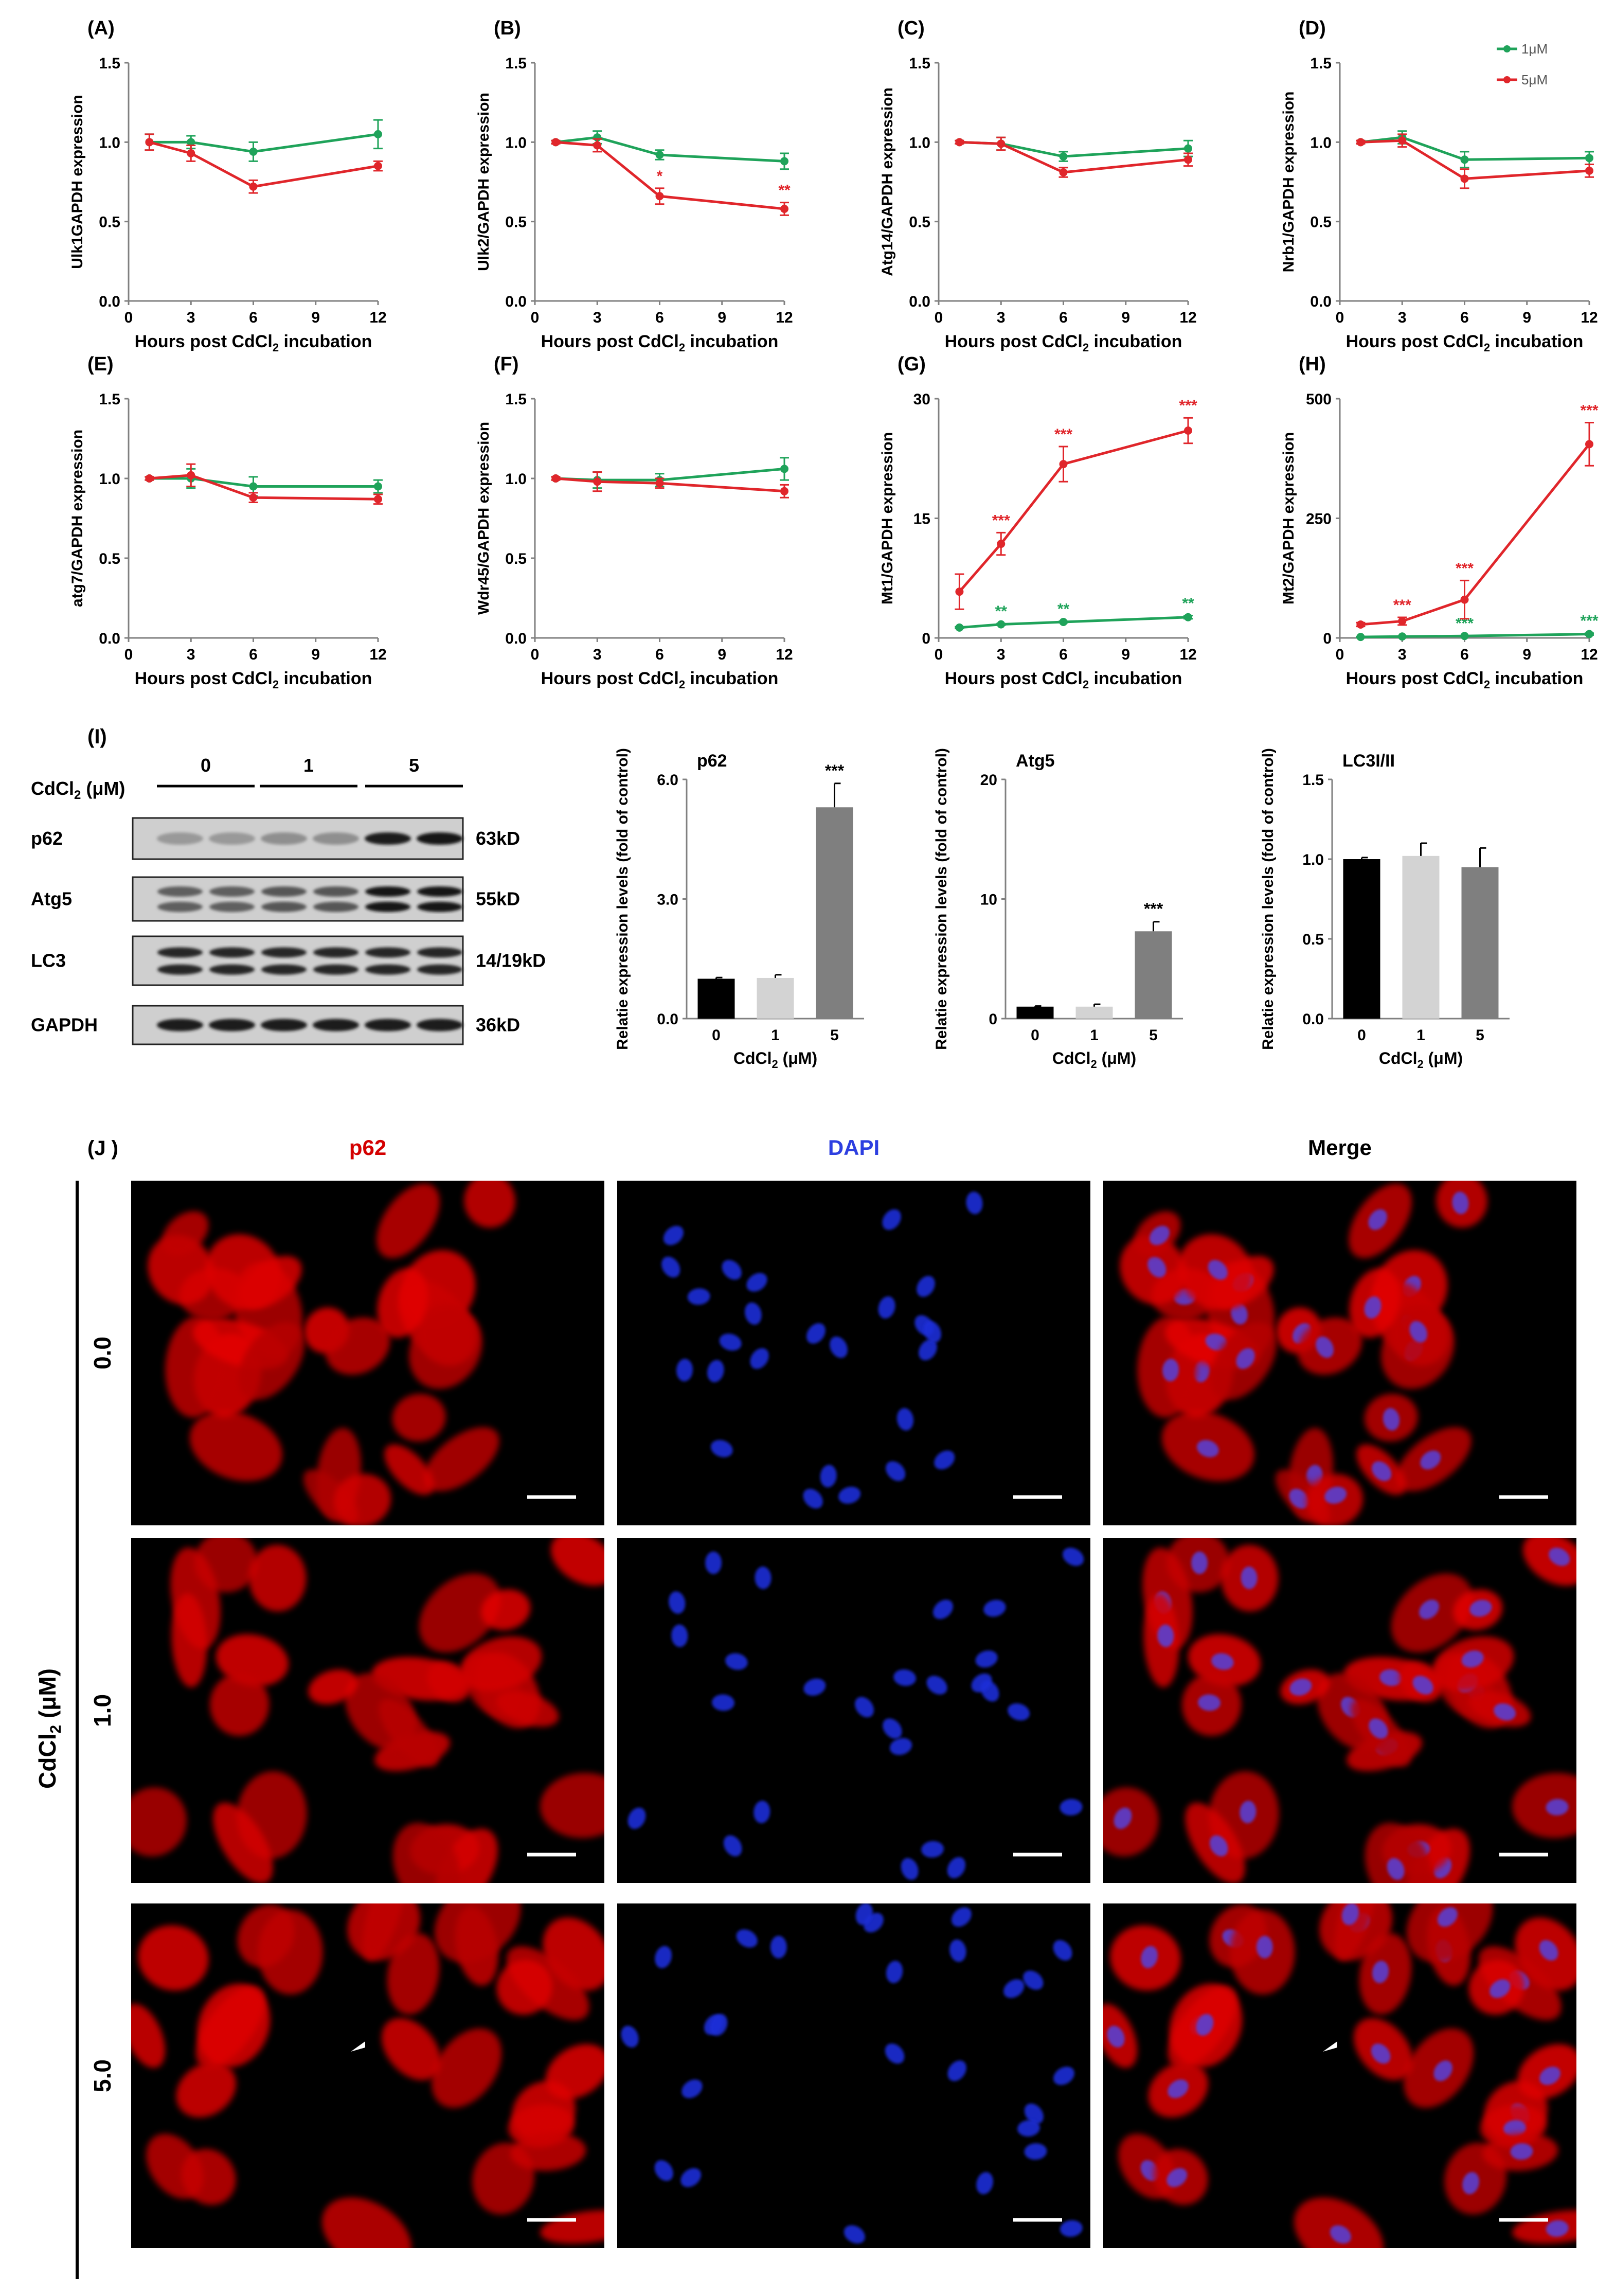 This screenshot has width=1615, height=2296. Describe the element at coordinates (110, 479) in the screenshot. I see `y-tick-label: 1.0` at that location.